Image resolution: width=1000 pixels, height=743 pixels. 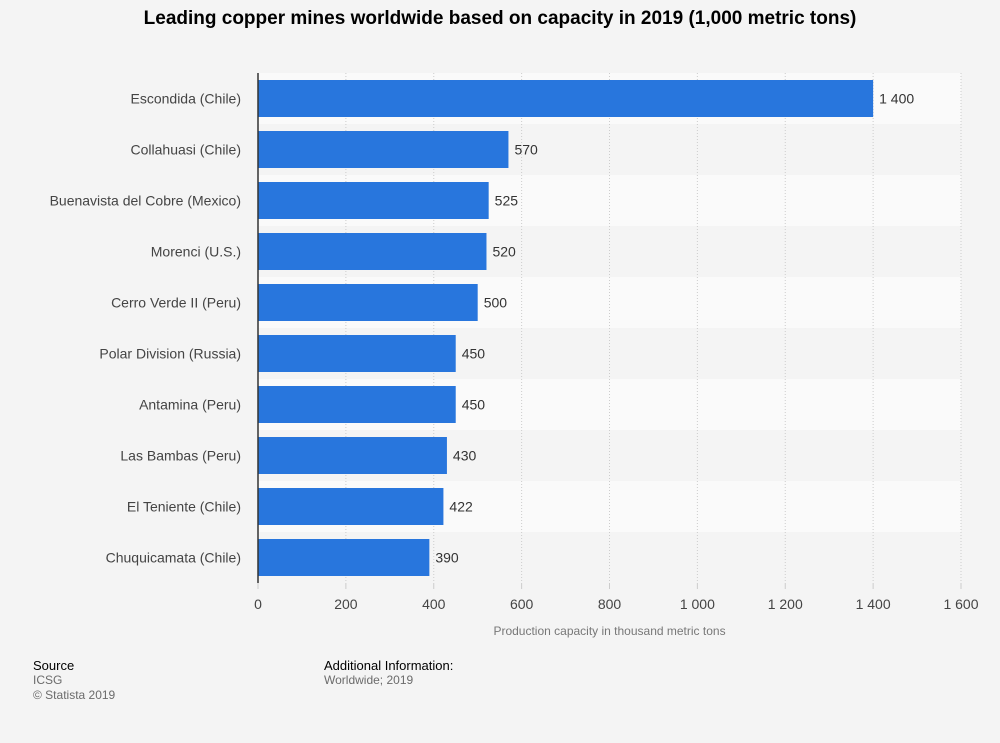 I want to click on category-label: Buenavista del Cobre (Mexico), so click(x=145, y=201).